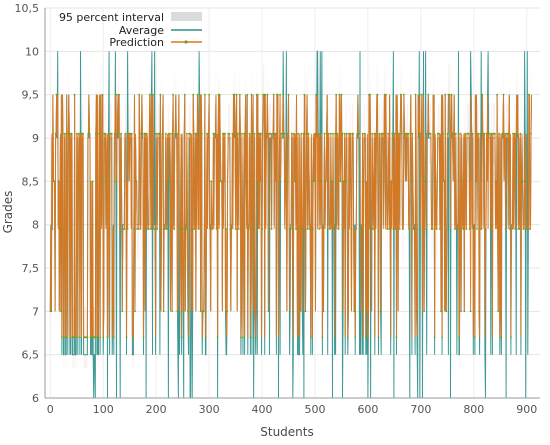 The height and width of the screenshot is (445, 550). I want to click on y-tick-label: 9, so click(35, 138).